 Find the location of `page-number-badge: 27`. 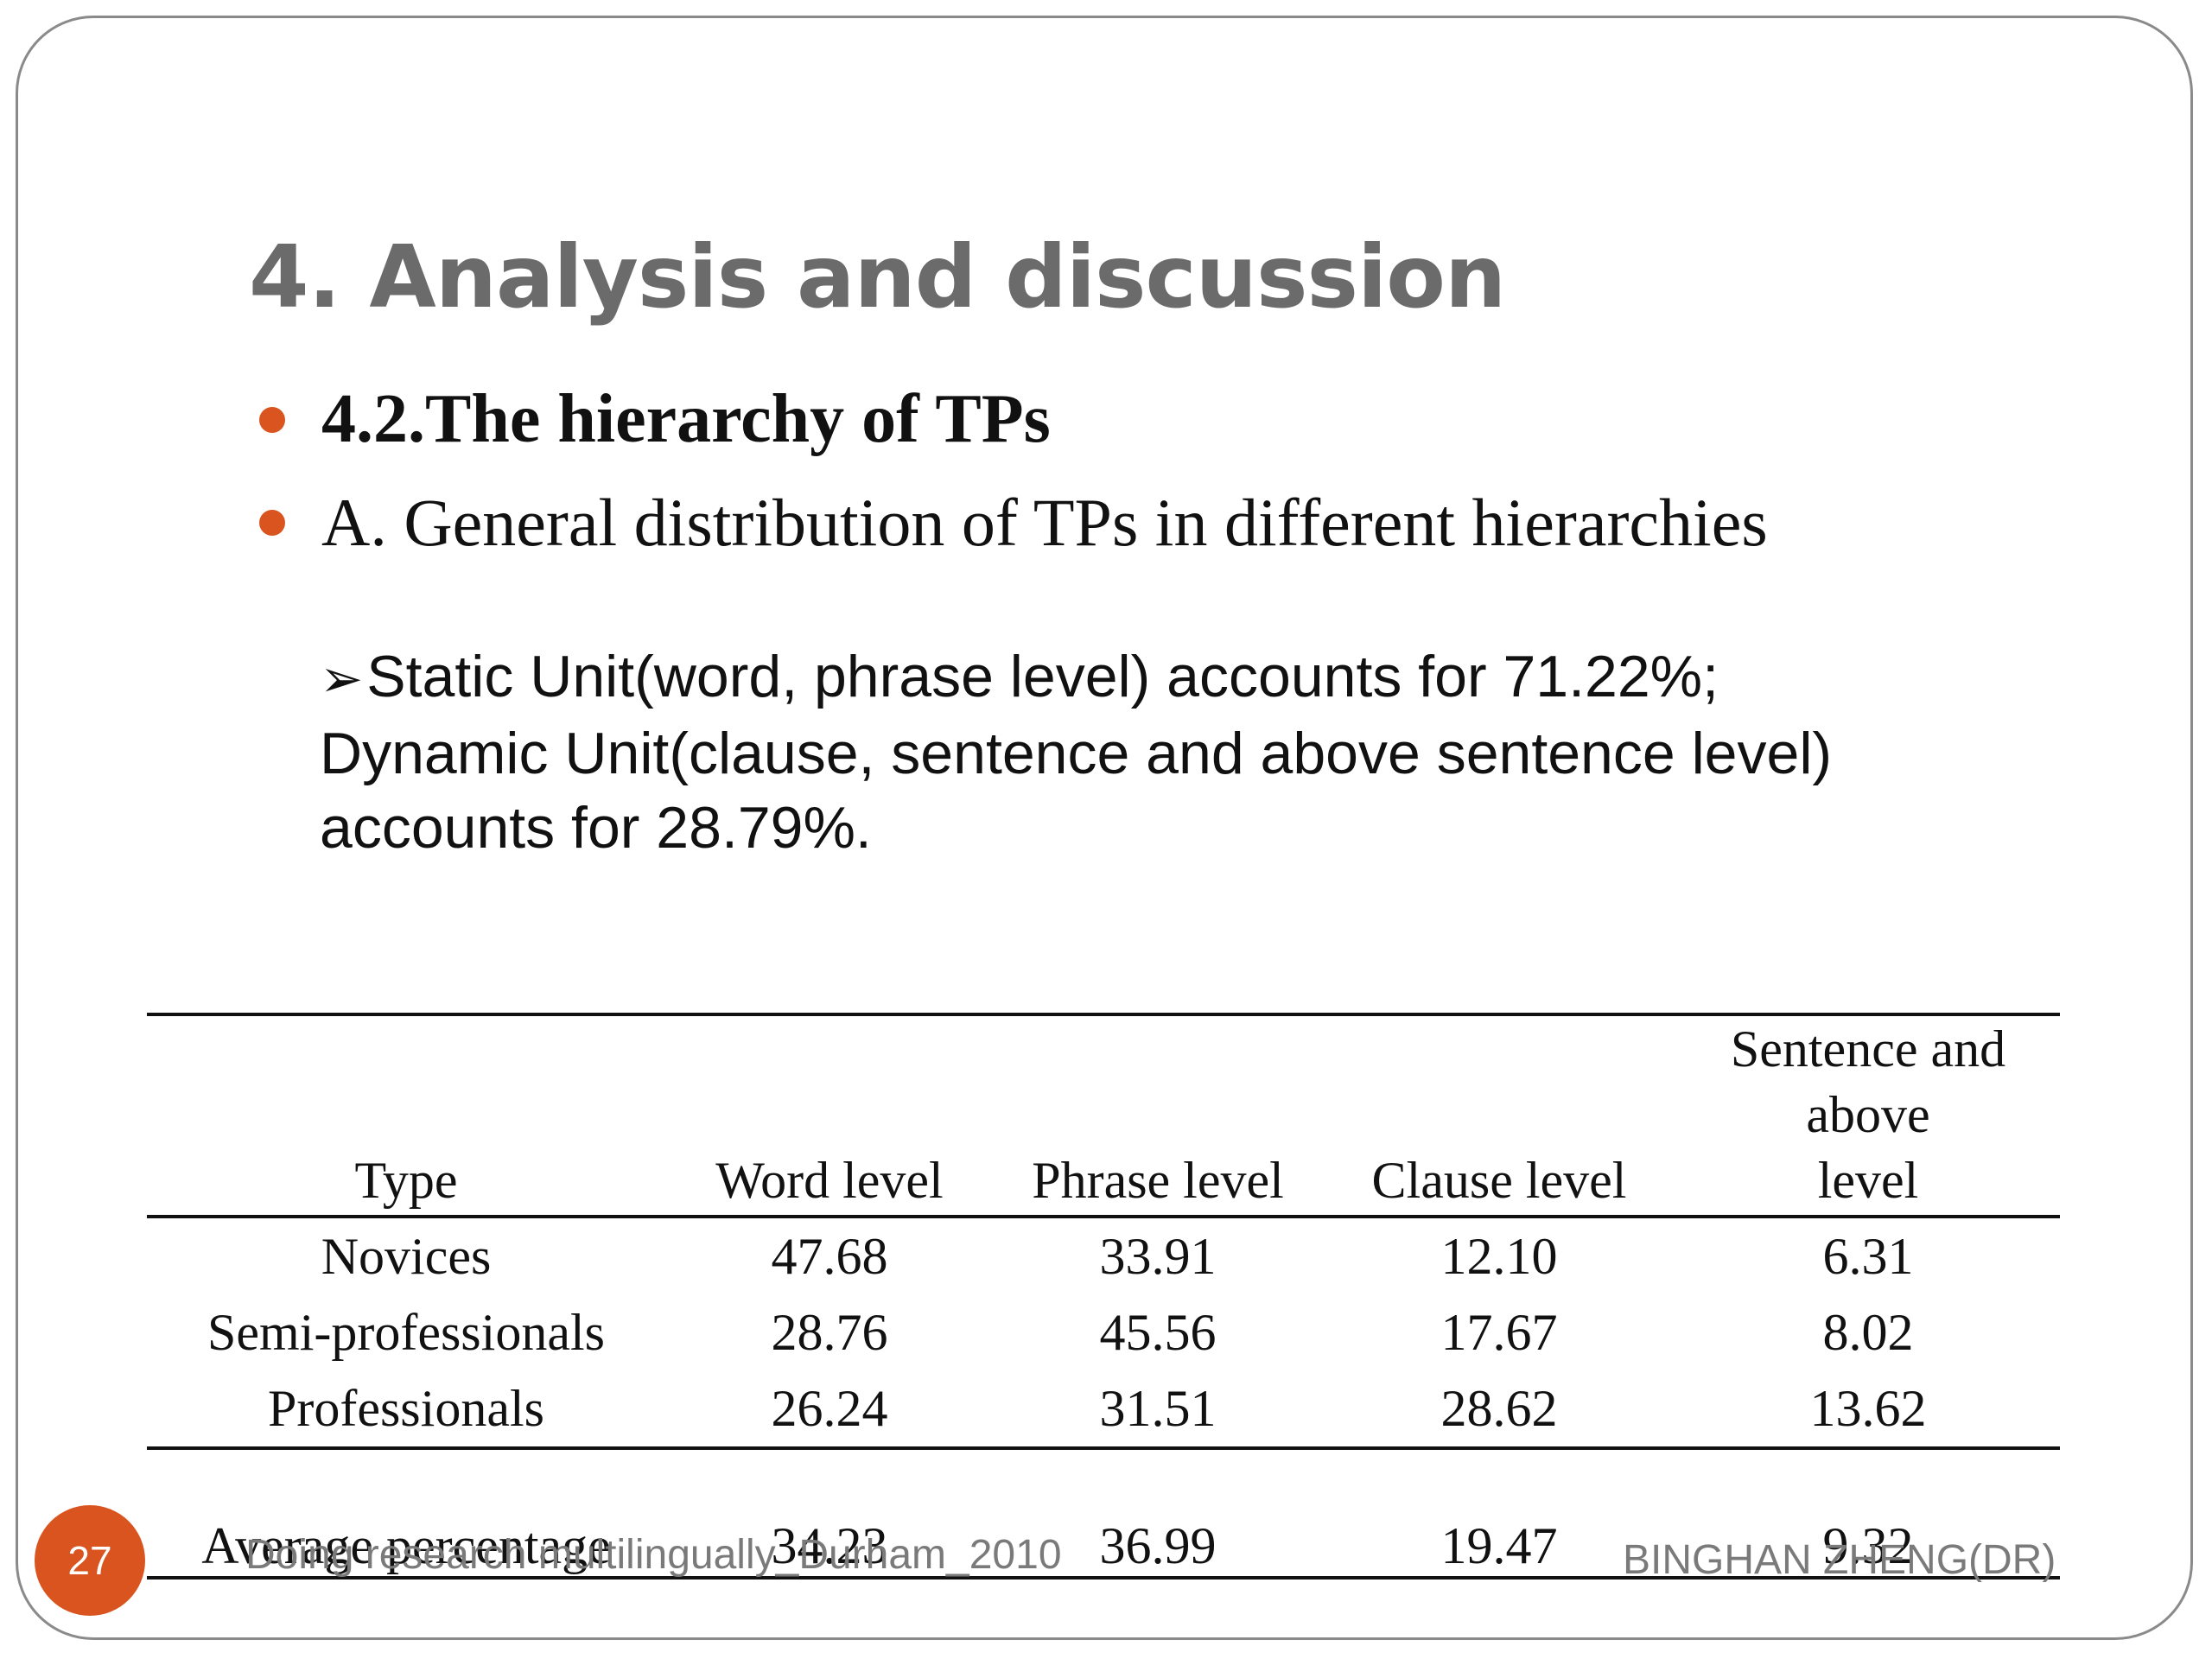

page-number-badge: 27 is located at coordinates (90, 1560).